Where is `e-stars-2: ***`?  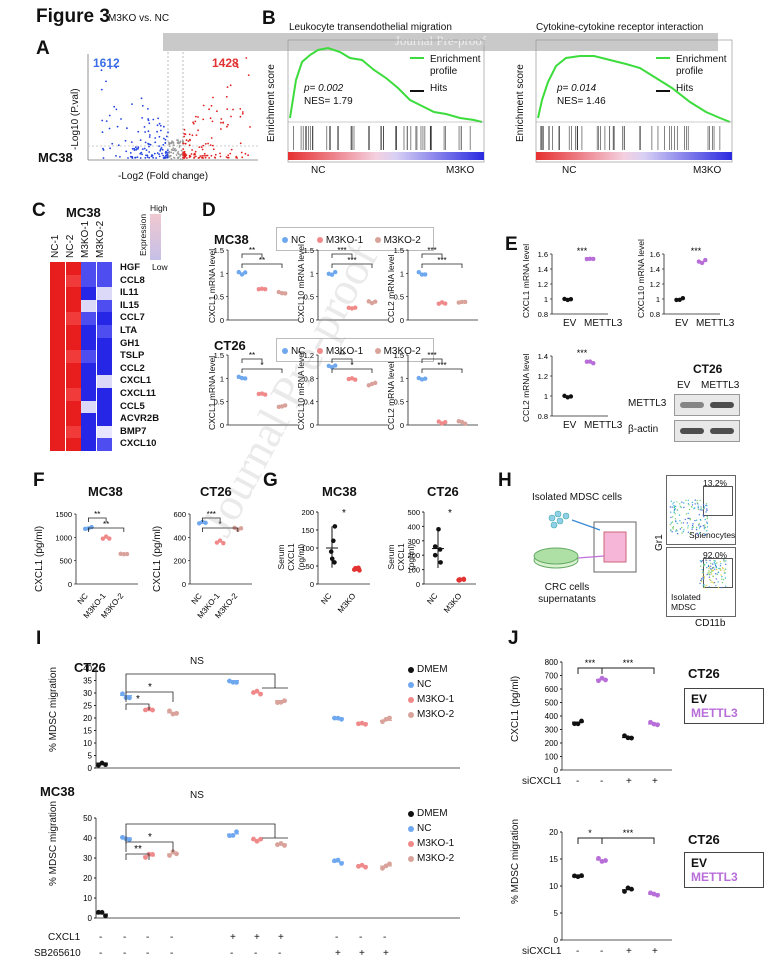
e-stars-2: *** is located at coordinates (582, 353).